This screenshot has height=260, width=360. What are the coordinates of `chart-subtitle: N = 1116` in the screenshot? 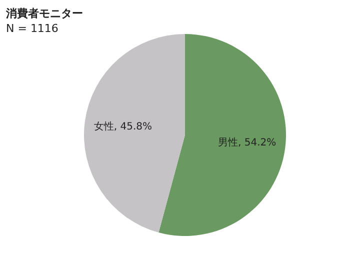 It's located at (32, 28).